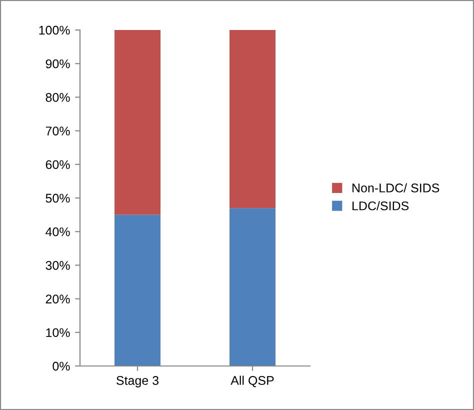  Describe the element at coordinates (58, 333) in the screenshot. I see `y-tick-label: 10%` at that location.